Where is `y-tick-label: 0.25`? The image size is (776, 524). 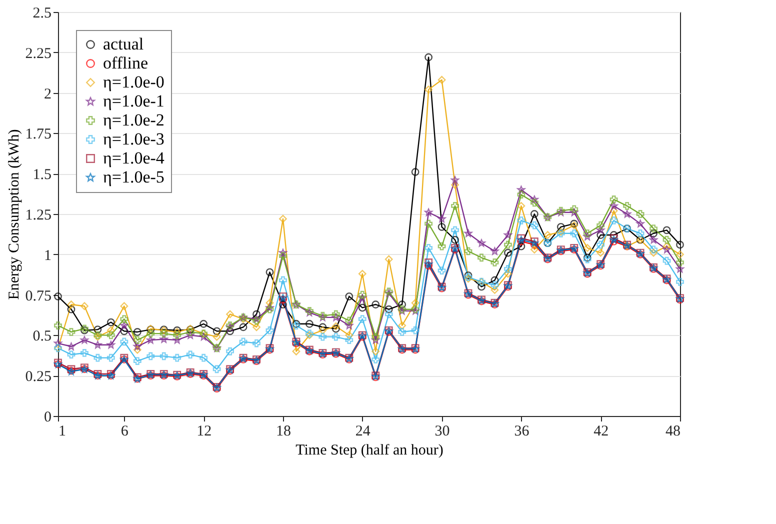 y-tick-label: 0.25 is located at coordinates (38, 377).